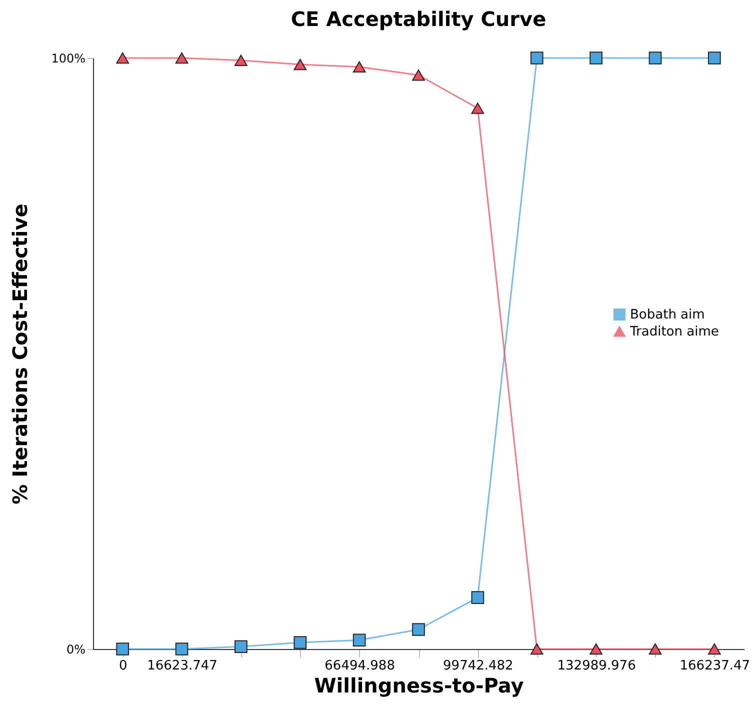 The width and height of the screenshot is (755, 706). Describe the element at coordinates (596, 666) in the screenshot. I see `x-tick-label: 132989.976` at that location.